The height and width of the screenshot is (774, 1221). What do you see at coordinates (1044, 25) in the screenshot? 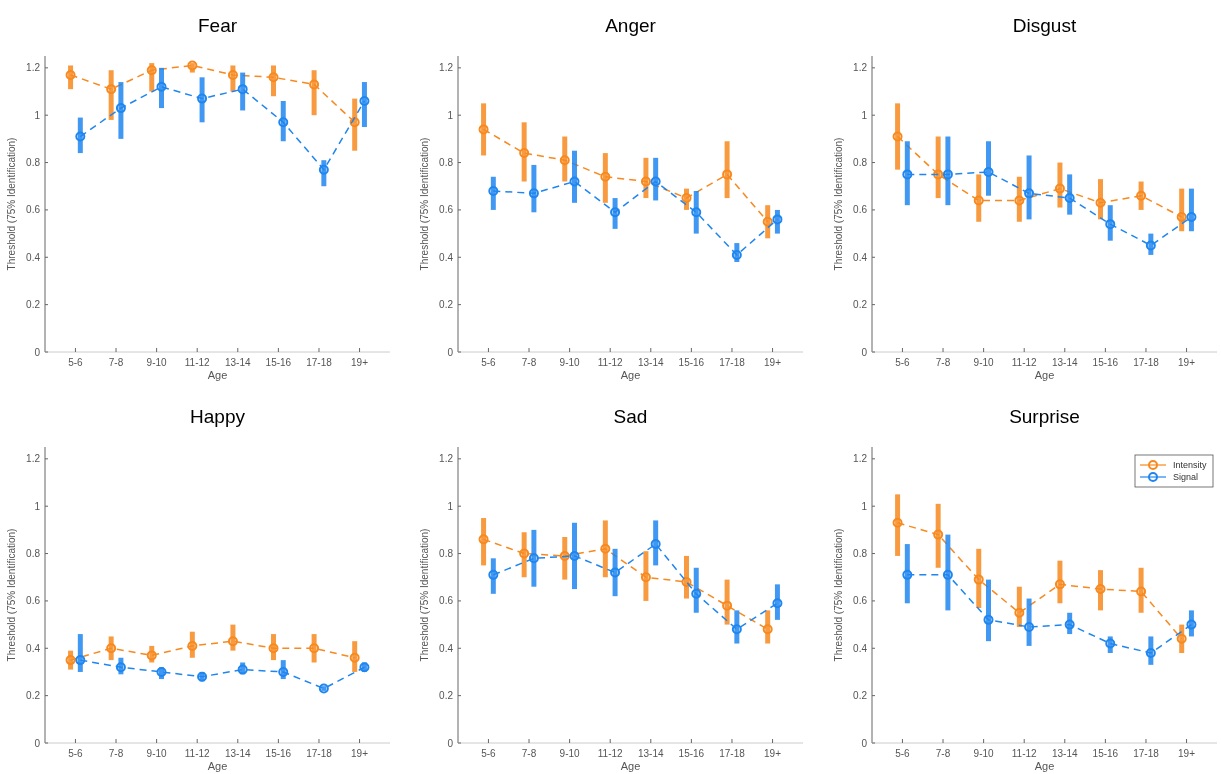
I see `chart-title: Disgust` at bounding box center [1044, 25].